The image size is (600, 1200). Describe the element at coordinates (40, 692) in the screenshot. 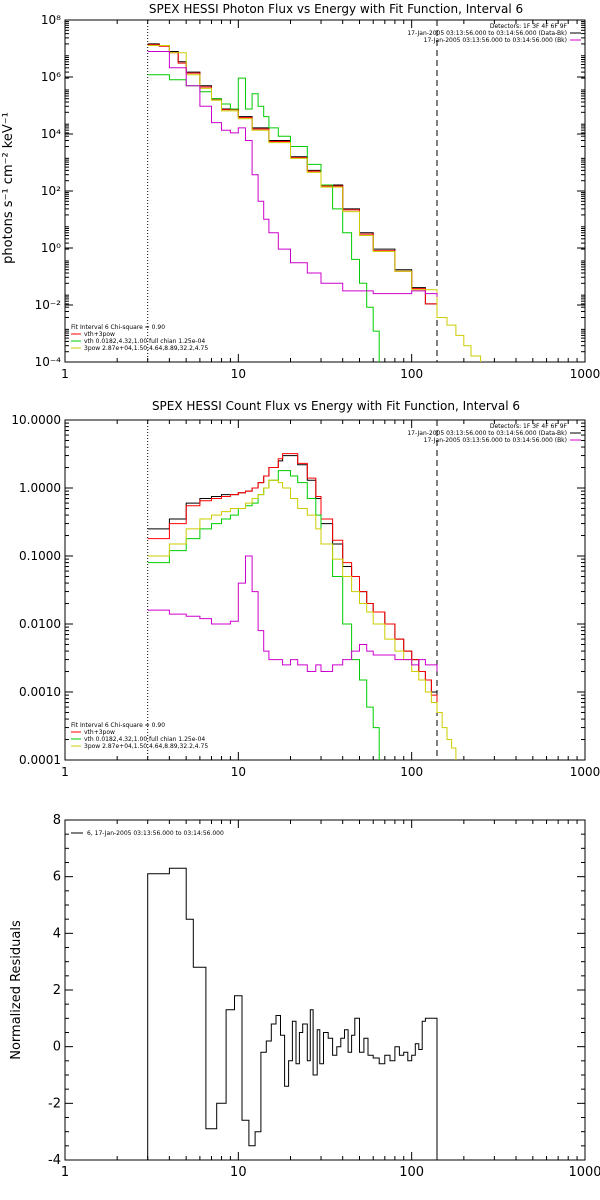

I see `y-tick-label: 0.0010` at that location.